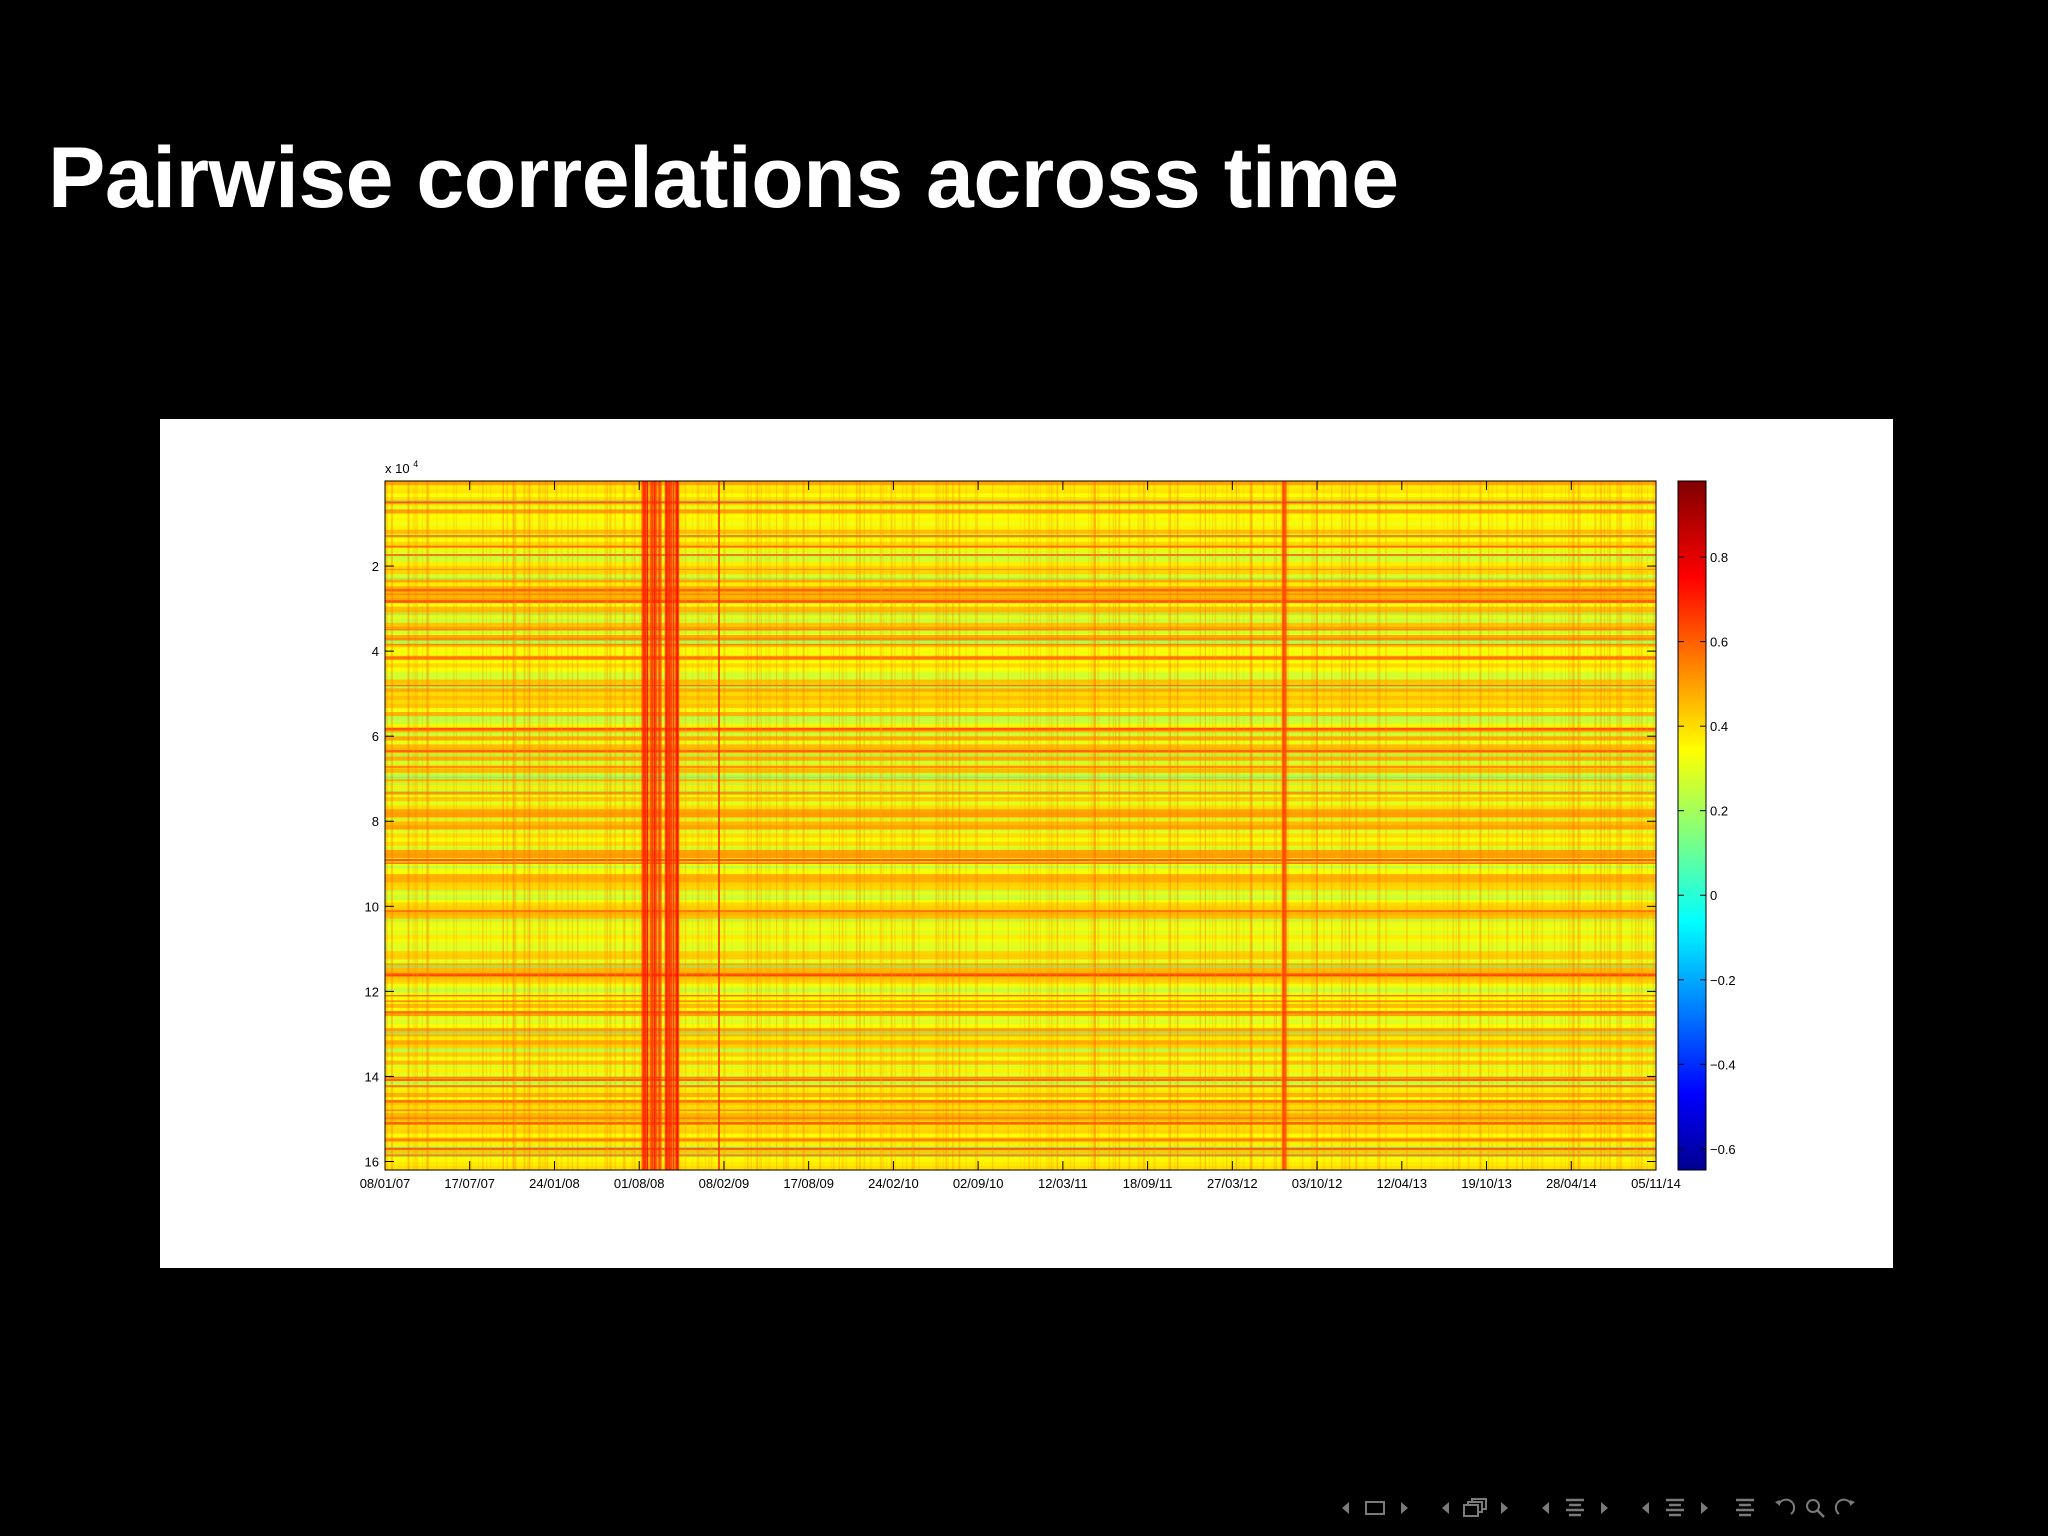 The width and height of the screenshot is (2048, 1536). Describe the element at coordinates (401, 467) in the screenshot. I see `y-exponent-label: x 10 4` at that location.